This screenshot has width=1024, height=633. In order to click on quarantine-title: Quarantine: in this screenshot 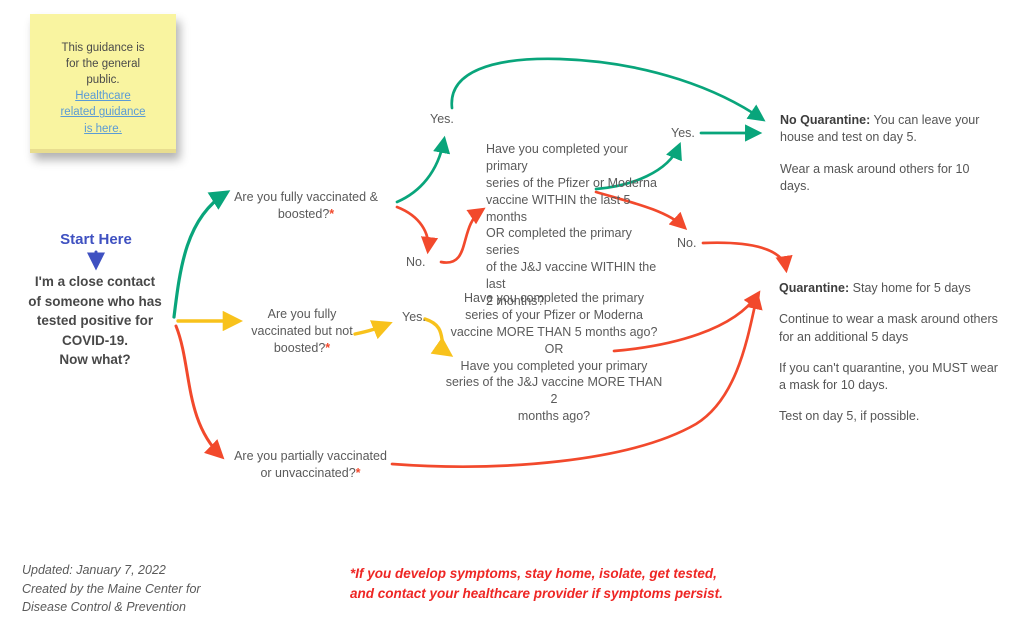, I will do `click(814, 288)`.